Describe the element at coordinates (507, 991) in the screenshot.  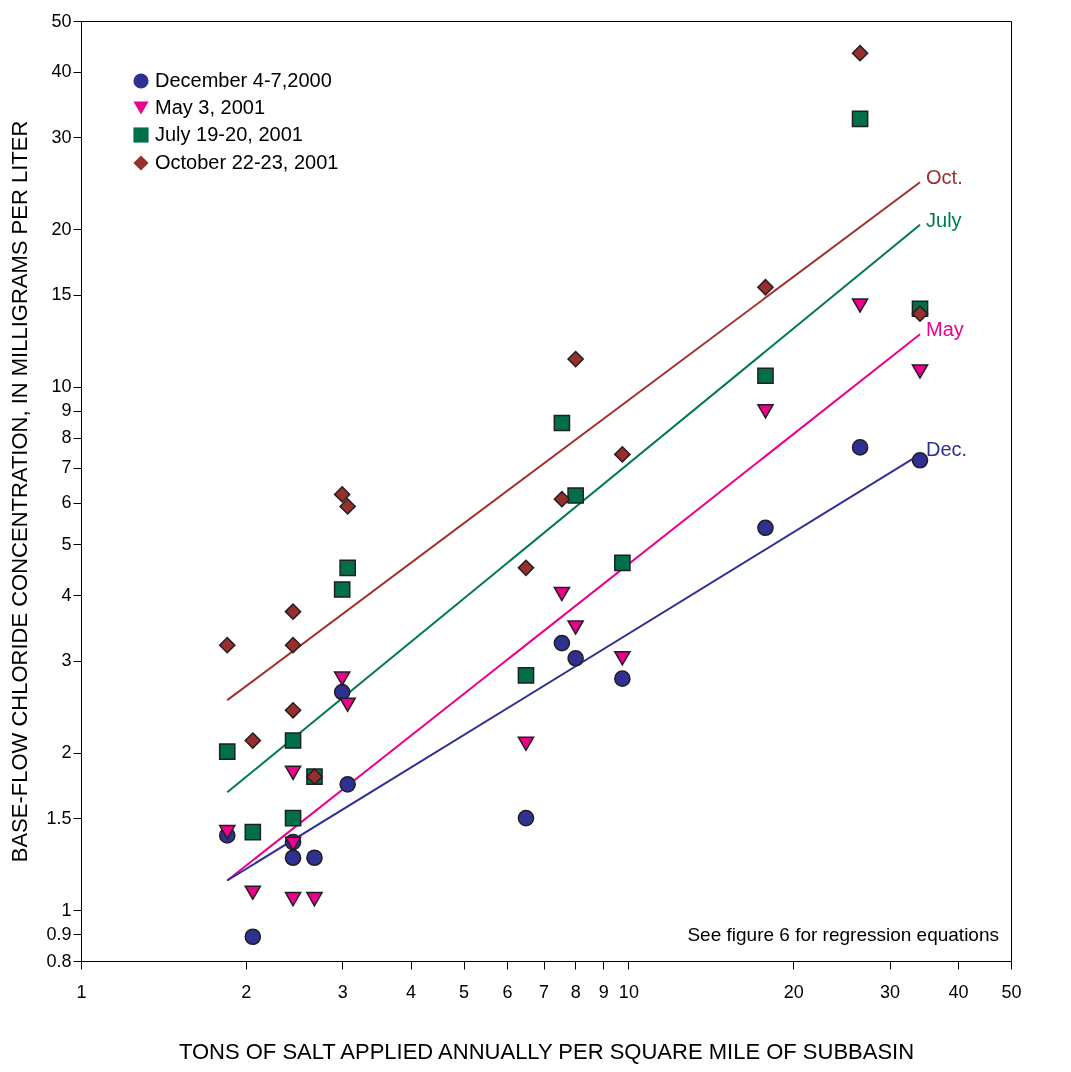
I see `x-tick-label: 6` at that location.